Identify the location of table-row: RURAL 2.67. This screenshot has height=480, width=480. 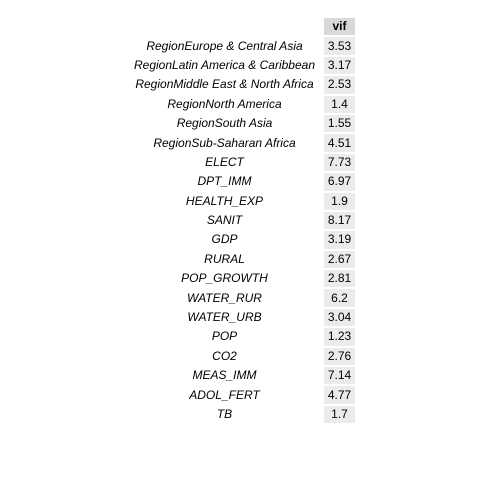
(241, 259).